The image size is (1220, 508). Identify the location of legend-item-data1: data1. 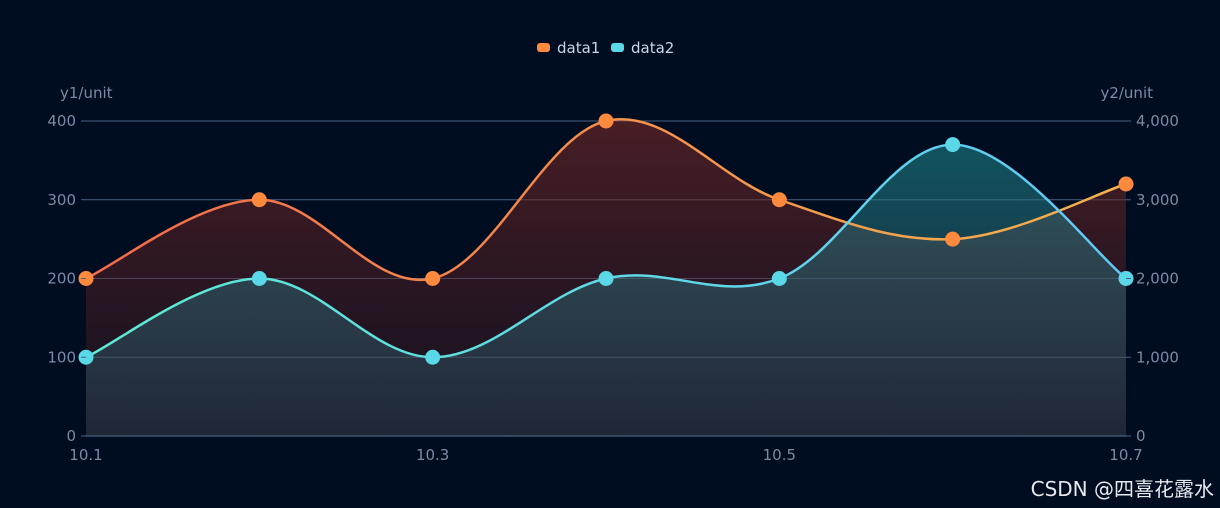
(568, 48).